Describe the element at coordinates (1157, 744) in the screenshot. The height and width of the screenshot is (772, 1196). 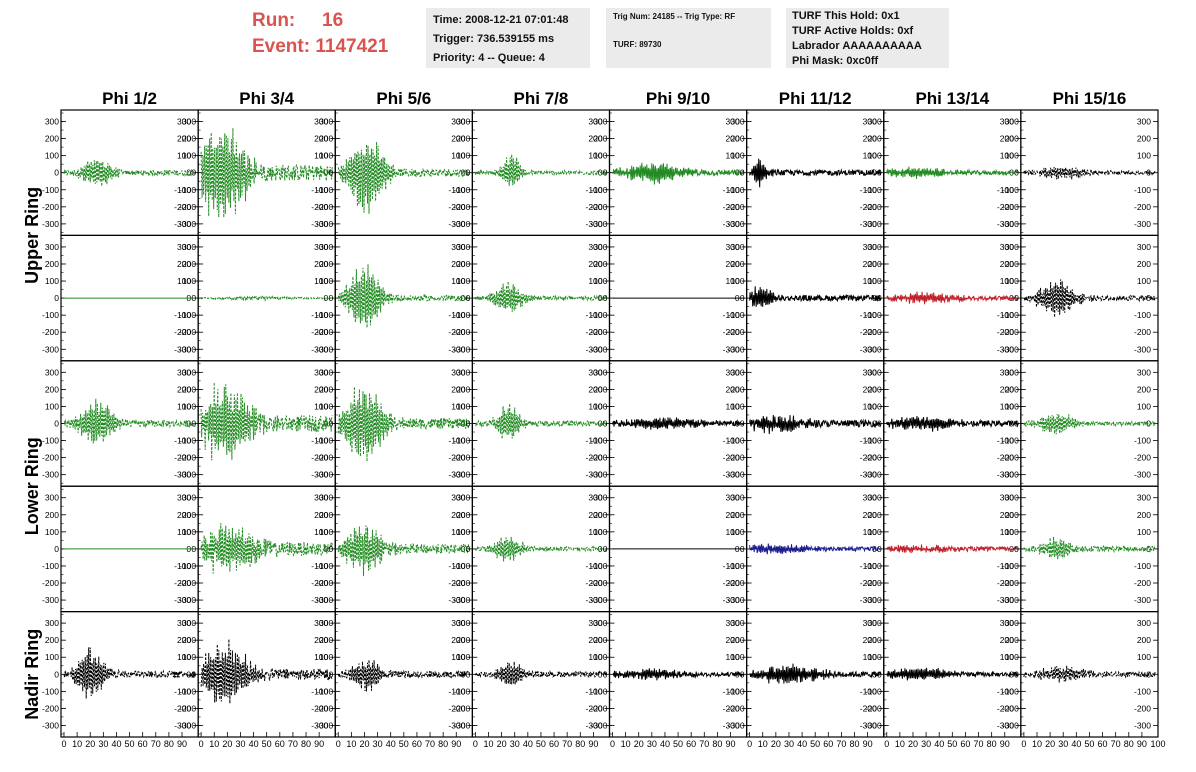
I see `x-tick-label: 100` at that location.